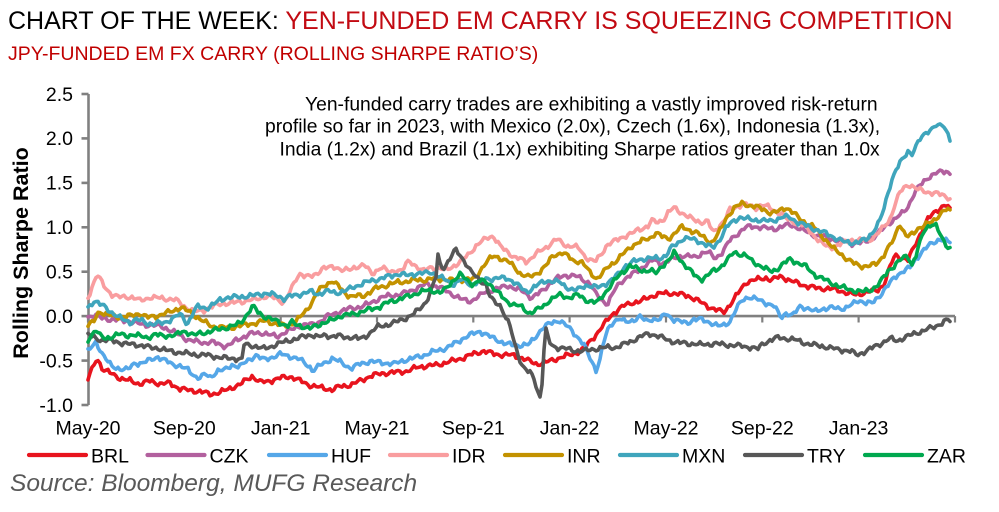  I want to click on svg-text: Jan-23, so click(859, 429).